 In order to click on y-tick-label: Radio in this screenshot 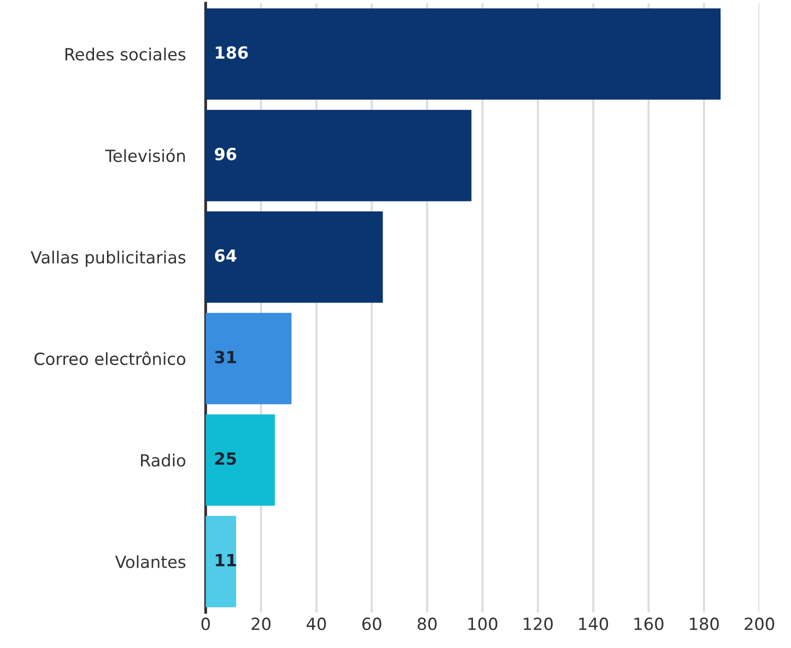, I will do `click(163, 460)`.